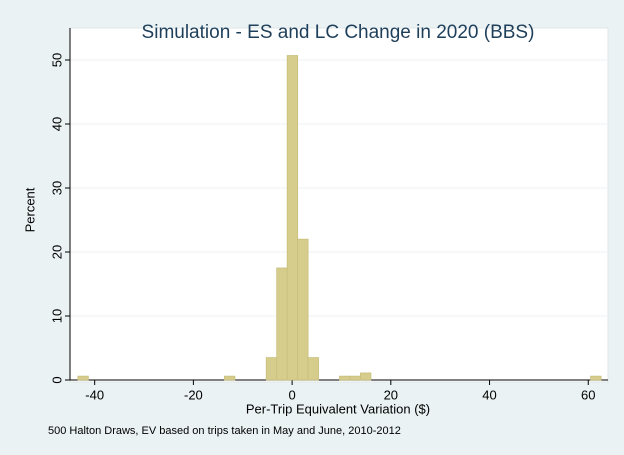 Image resolution: width=624 pixels, height=455 pixels. I want to click on y-tick-label: 30, so click(56, 188).